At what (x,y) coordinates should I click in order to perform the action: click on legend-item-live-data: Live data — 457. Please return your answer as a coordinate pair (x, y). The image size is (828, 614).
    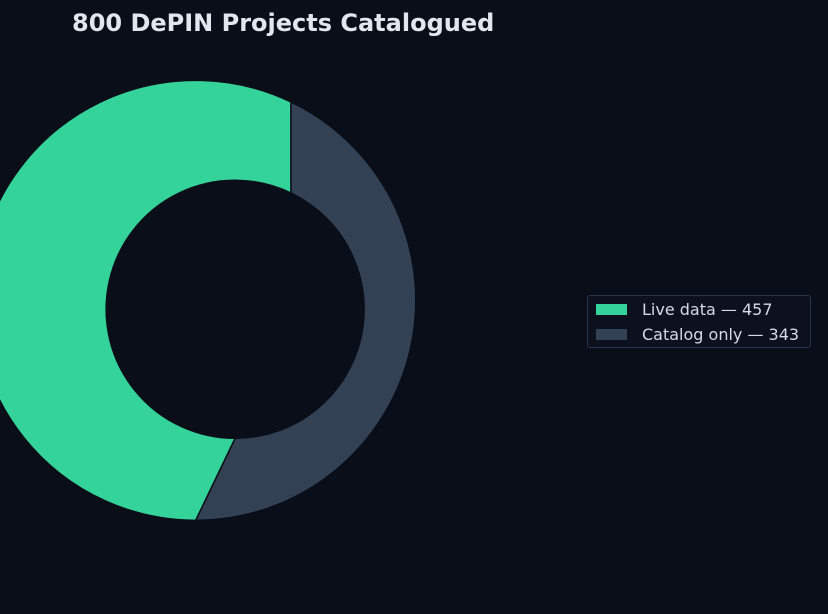
    Looking at the image, I should click on (684, 309).